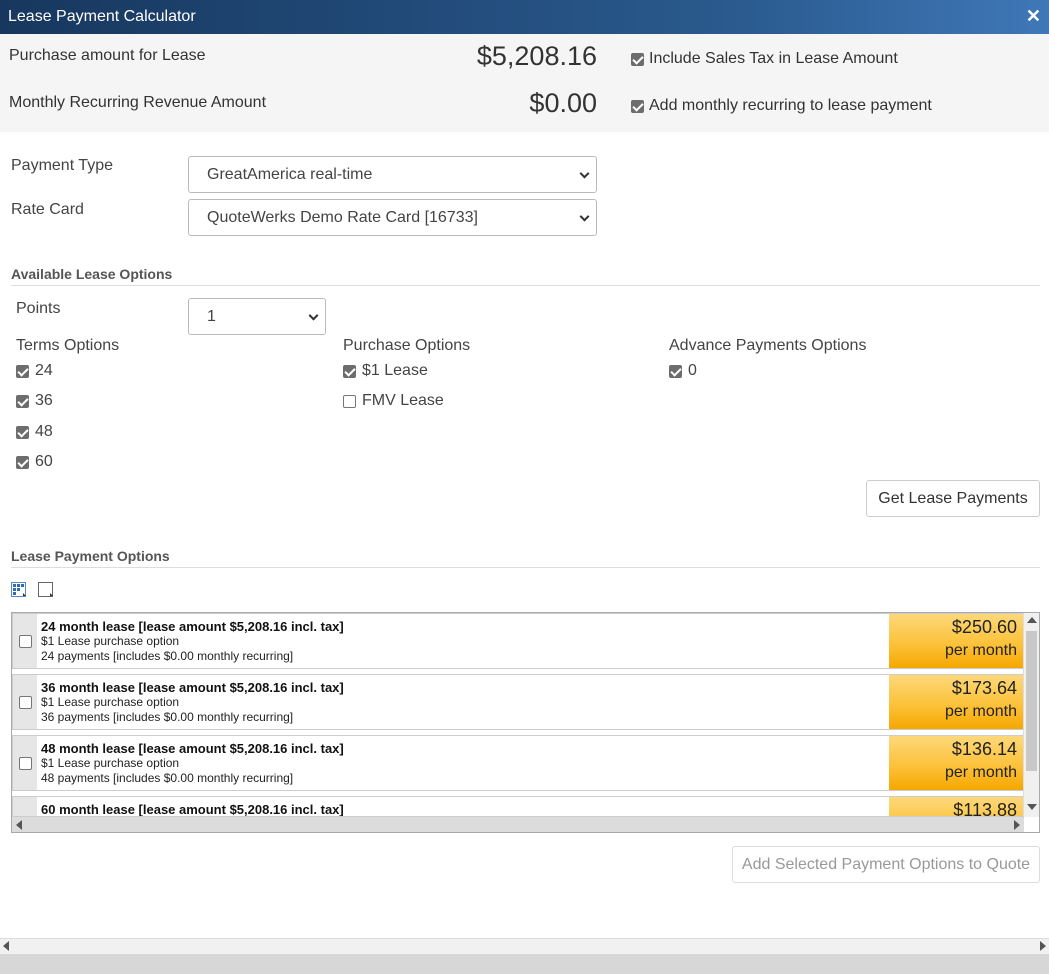 Image resolution: width=1049 pixels, height=974 pixels. Describe the element at coordinates (1017, 825) in the screenshot. I see `scroll-right-icon` at that location.